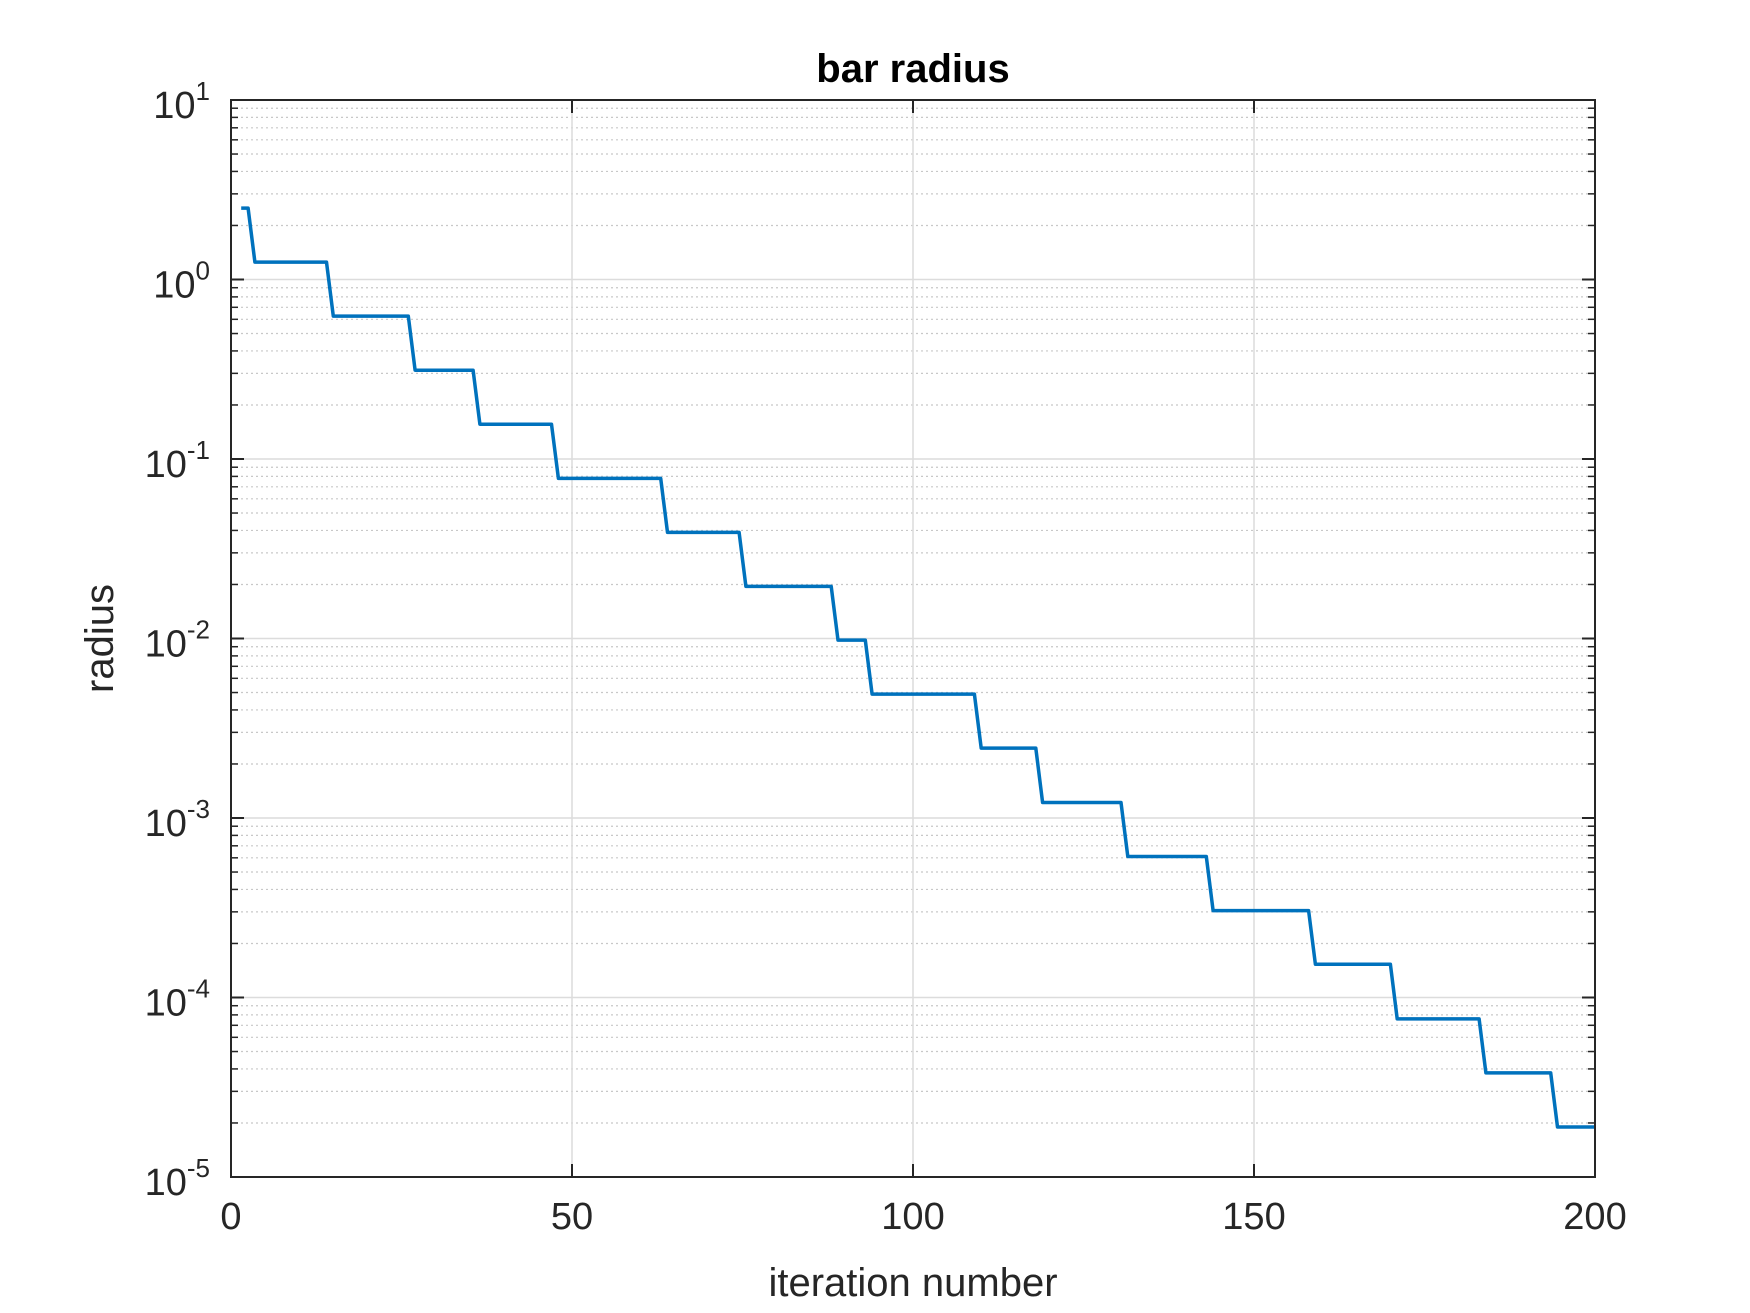  Describe the element at coordinates (230, 1217) in the screenshot. I see `x-tick-label: 0` at that location.